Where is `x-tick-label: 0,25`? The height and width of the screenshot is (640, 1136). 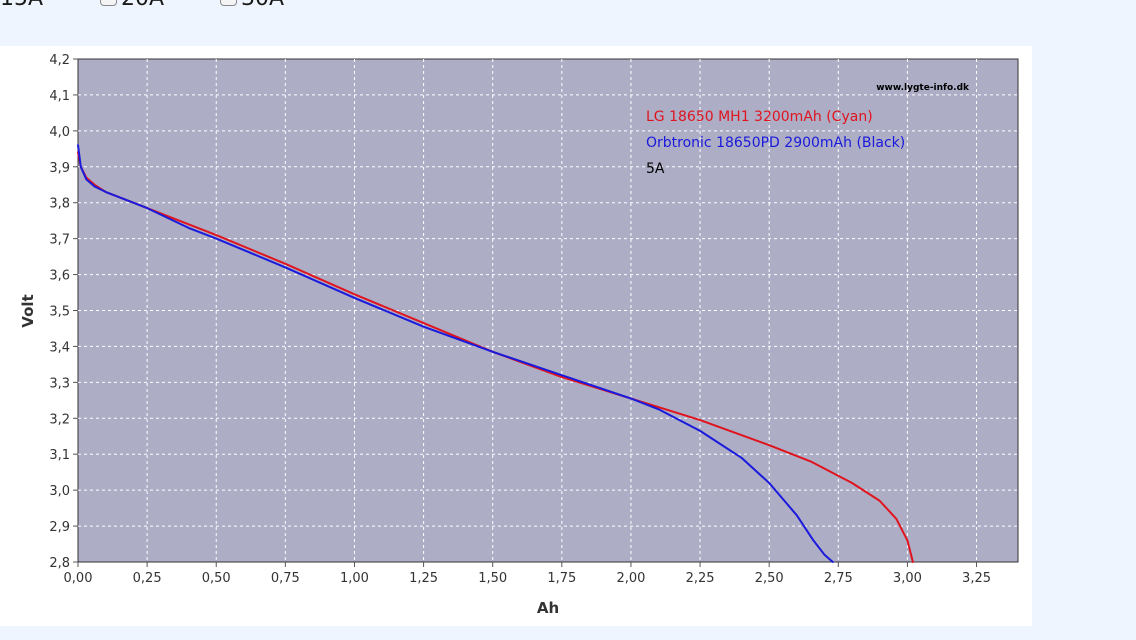 x-tick-label: 0,25 is located at coordinates (147, 578).